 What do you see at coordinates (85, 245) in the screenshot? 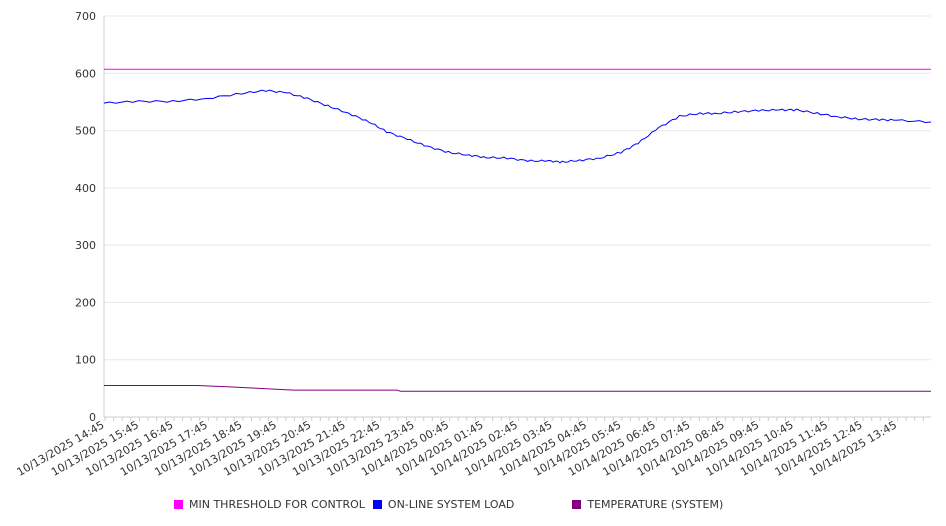
I see `y-tick-label: 300` at bounding box center [85, 245].